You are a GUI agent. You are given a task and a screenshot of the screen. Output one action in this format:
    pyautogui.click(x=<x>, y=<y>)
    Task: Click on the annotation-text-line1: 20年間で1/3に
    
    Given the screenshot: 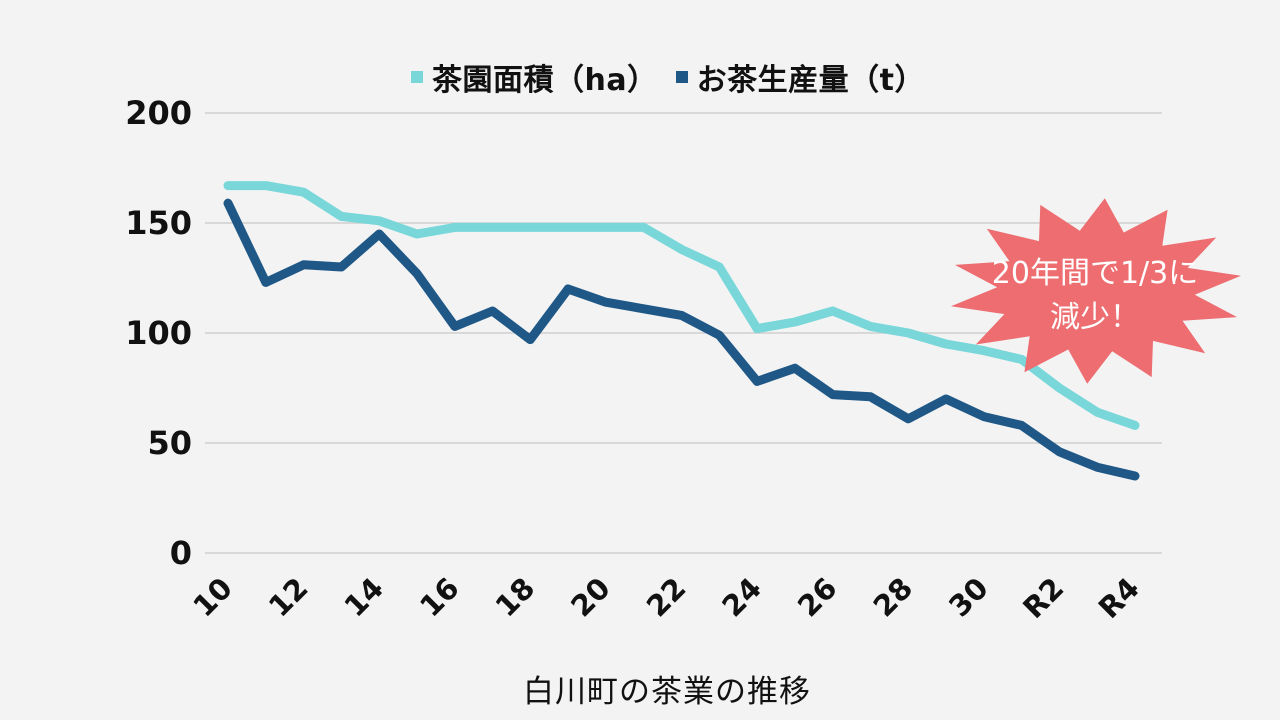 What is the action you would take?
    pyautogui.click(x=1095, y=273)
    